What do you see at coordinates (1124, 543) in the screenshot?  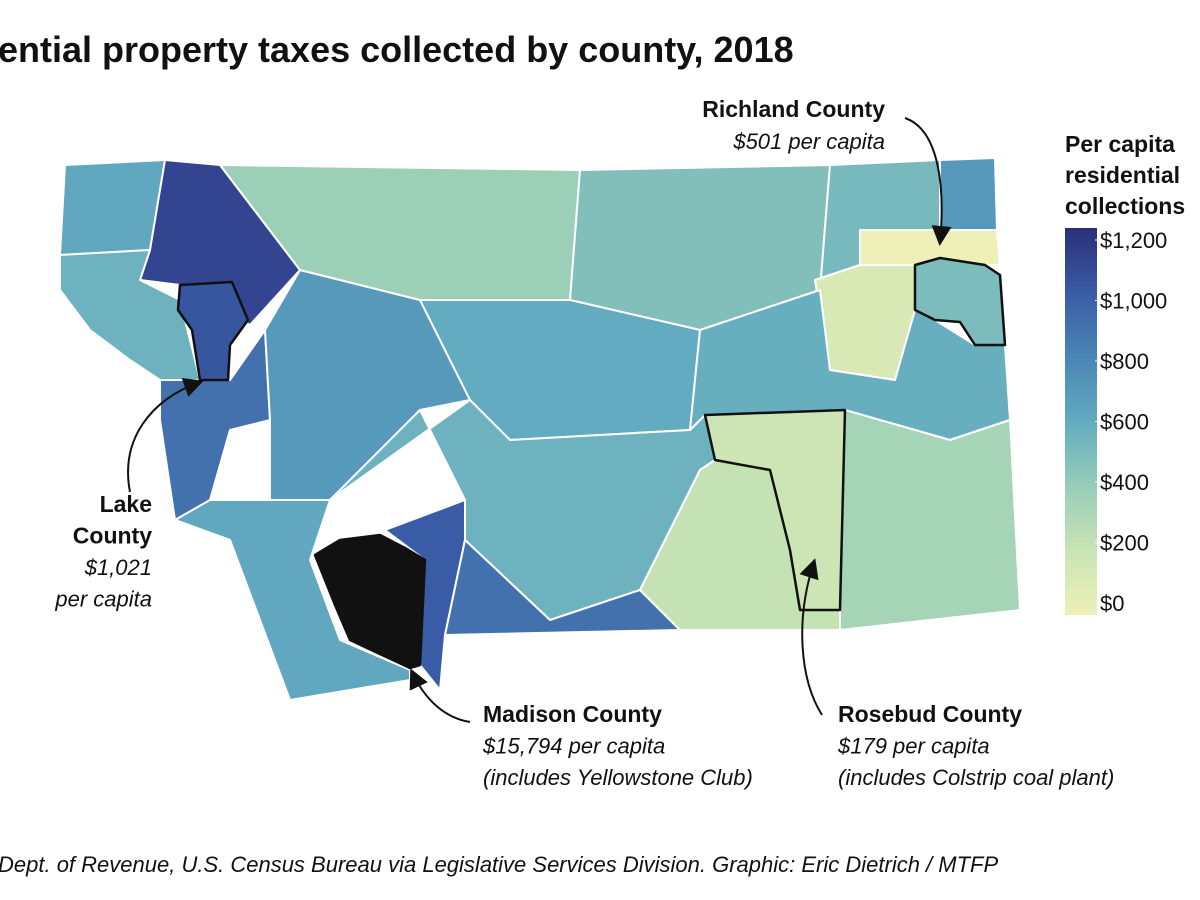 I see `legend-tick-label: $200` at bounding box center [1124, 543].